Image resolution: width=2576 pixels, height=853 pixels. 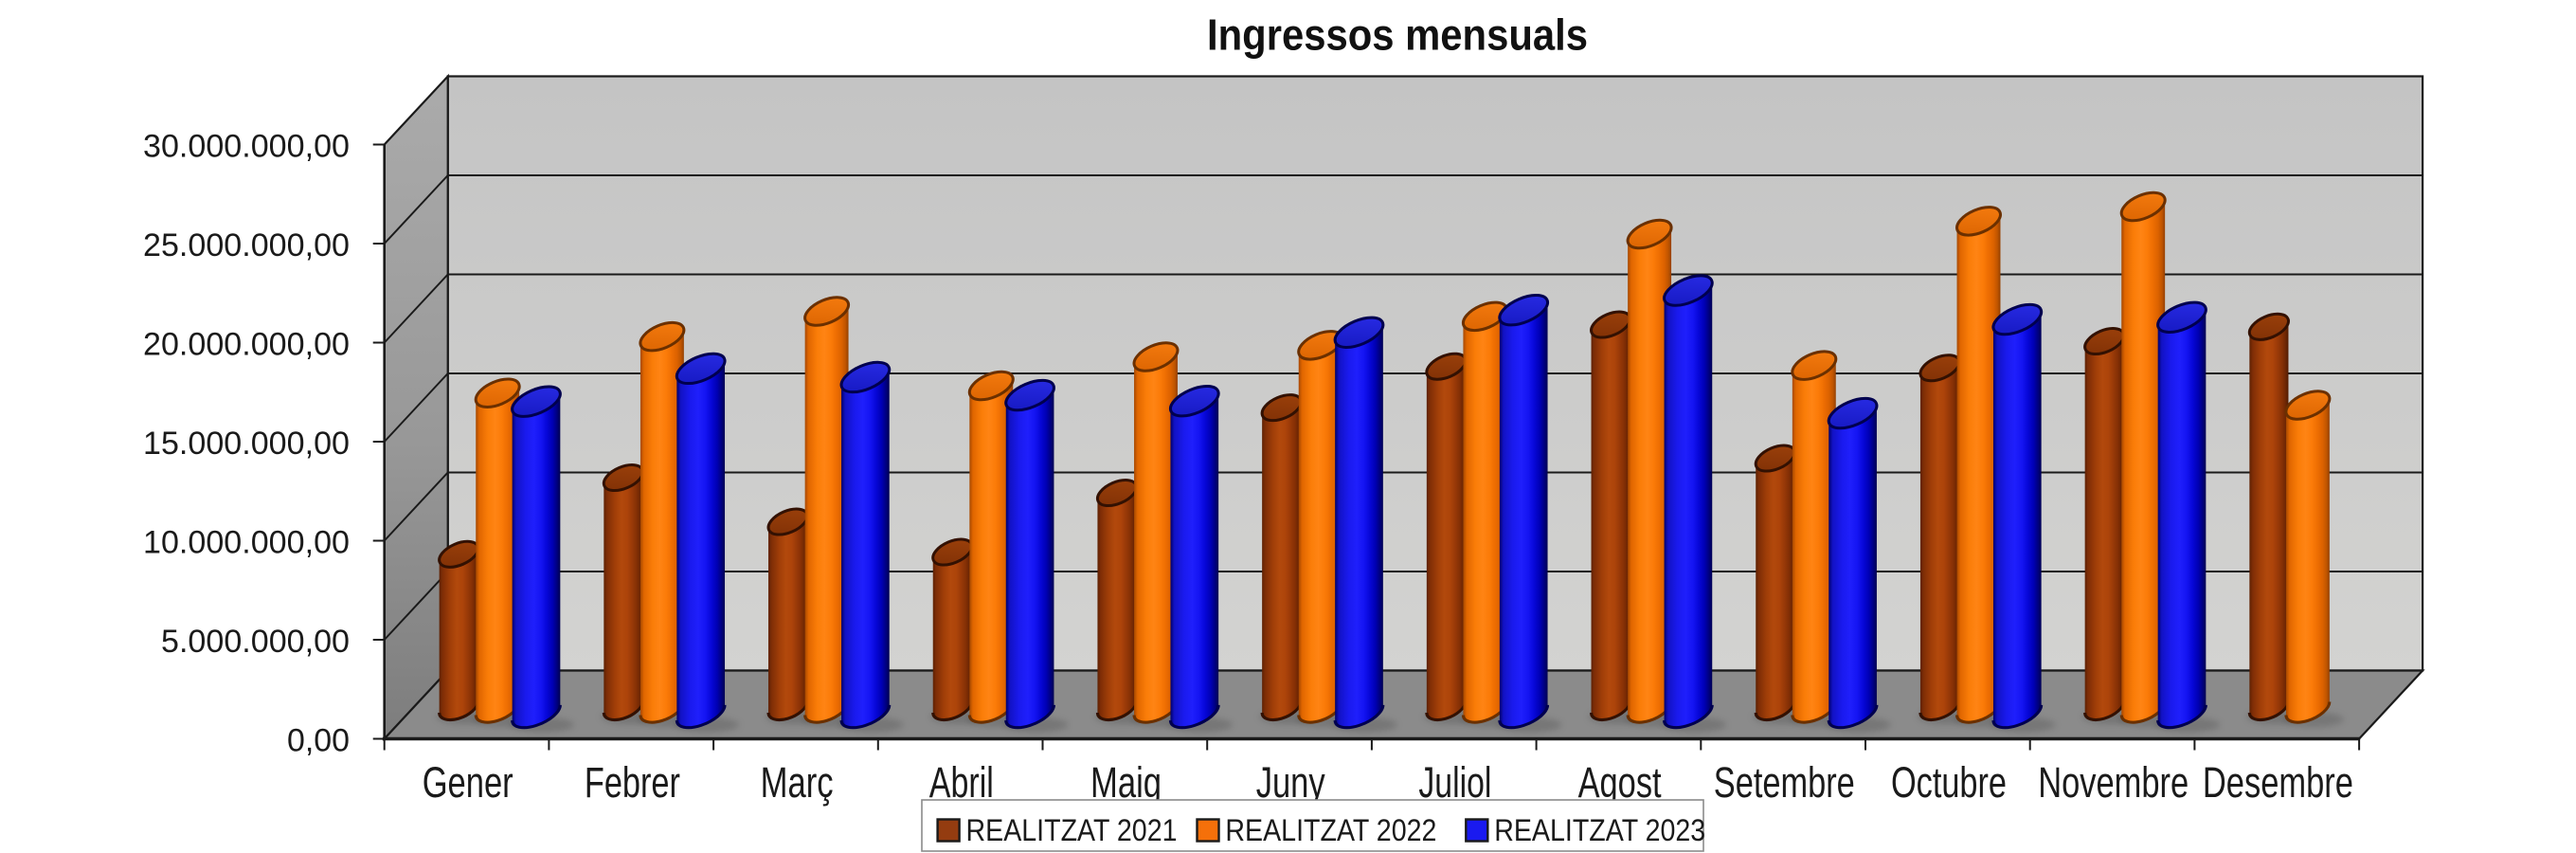 What do you see at coordinates (1784, 782) in the screenshot?
I see `svg-text: Setembre` at bounding box center [1784, 782].